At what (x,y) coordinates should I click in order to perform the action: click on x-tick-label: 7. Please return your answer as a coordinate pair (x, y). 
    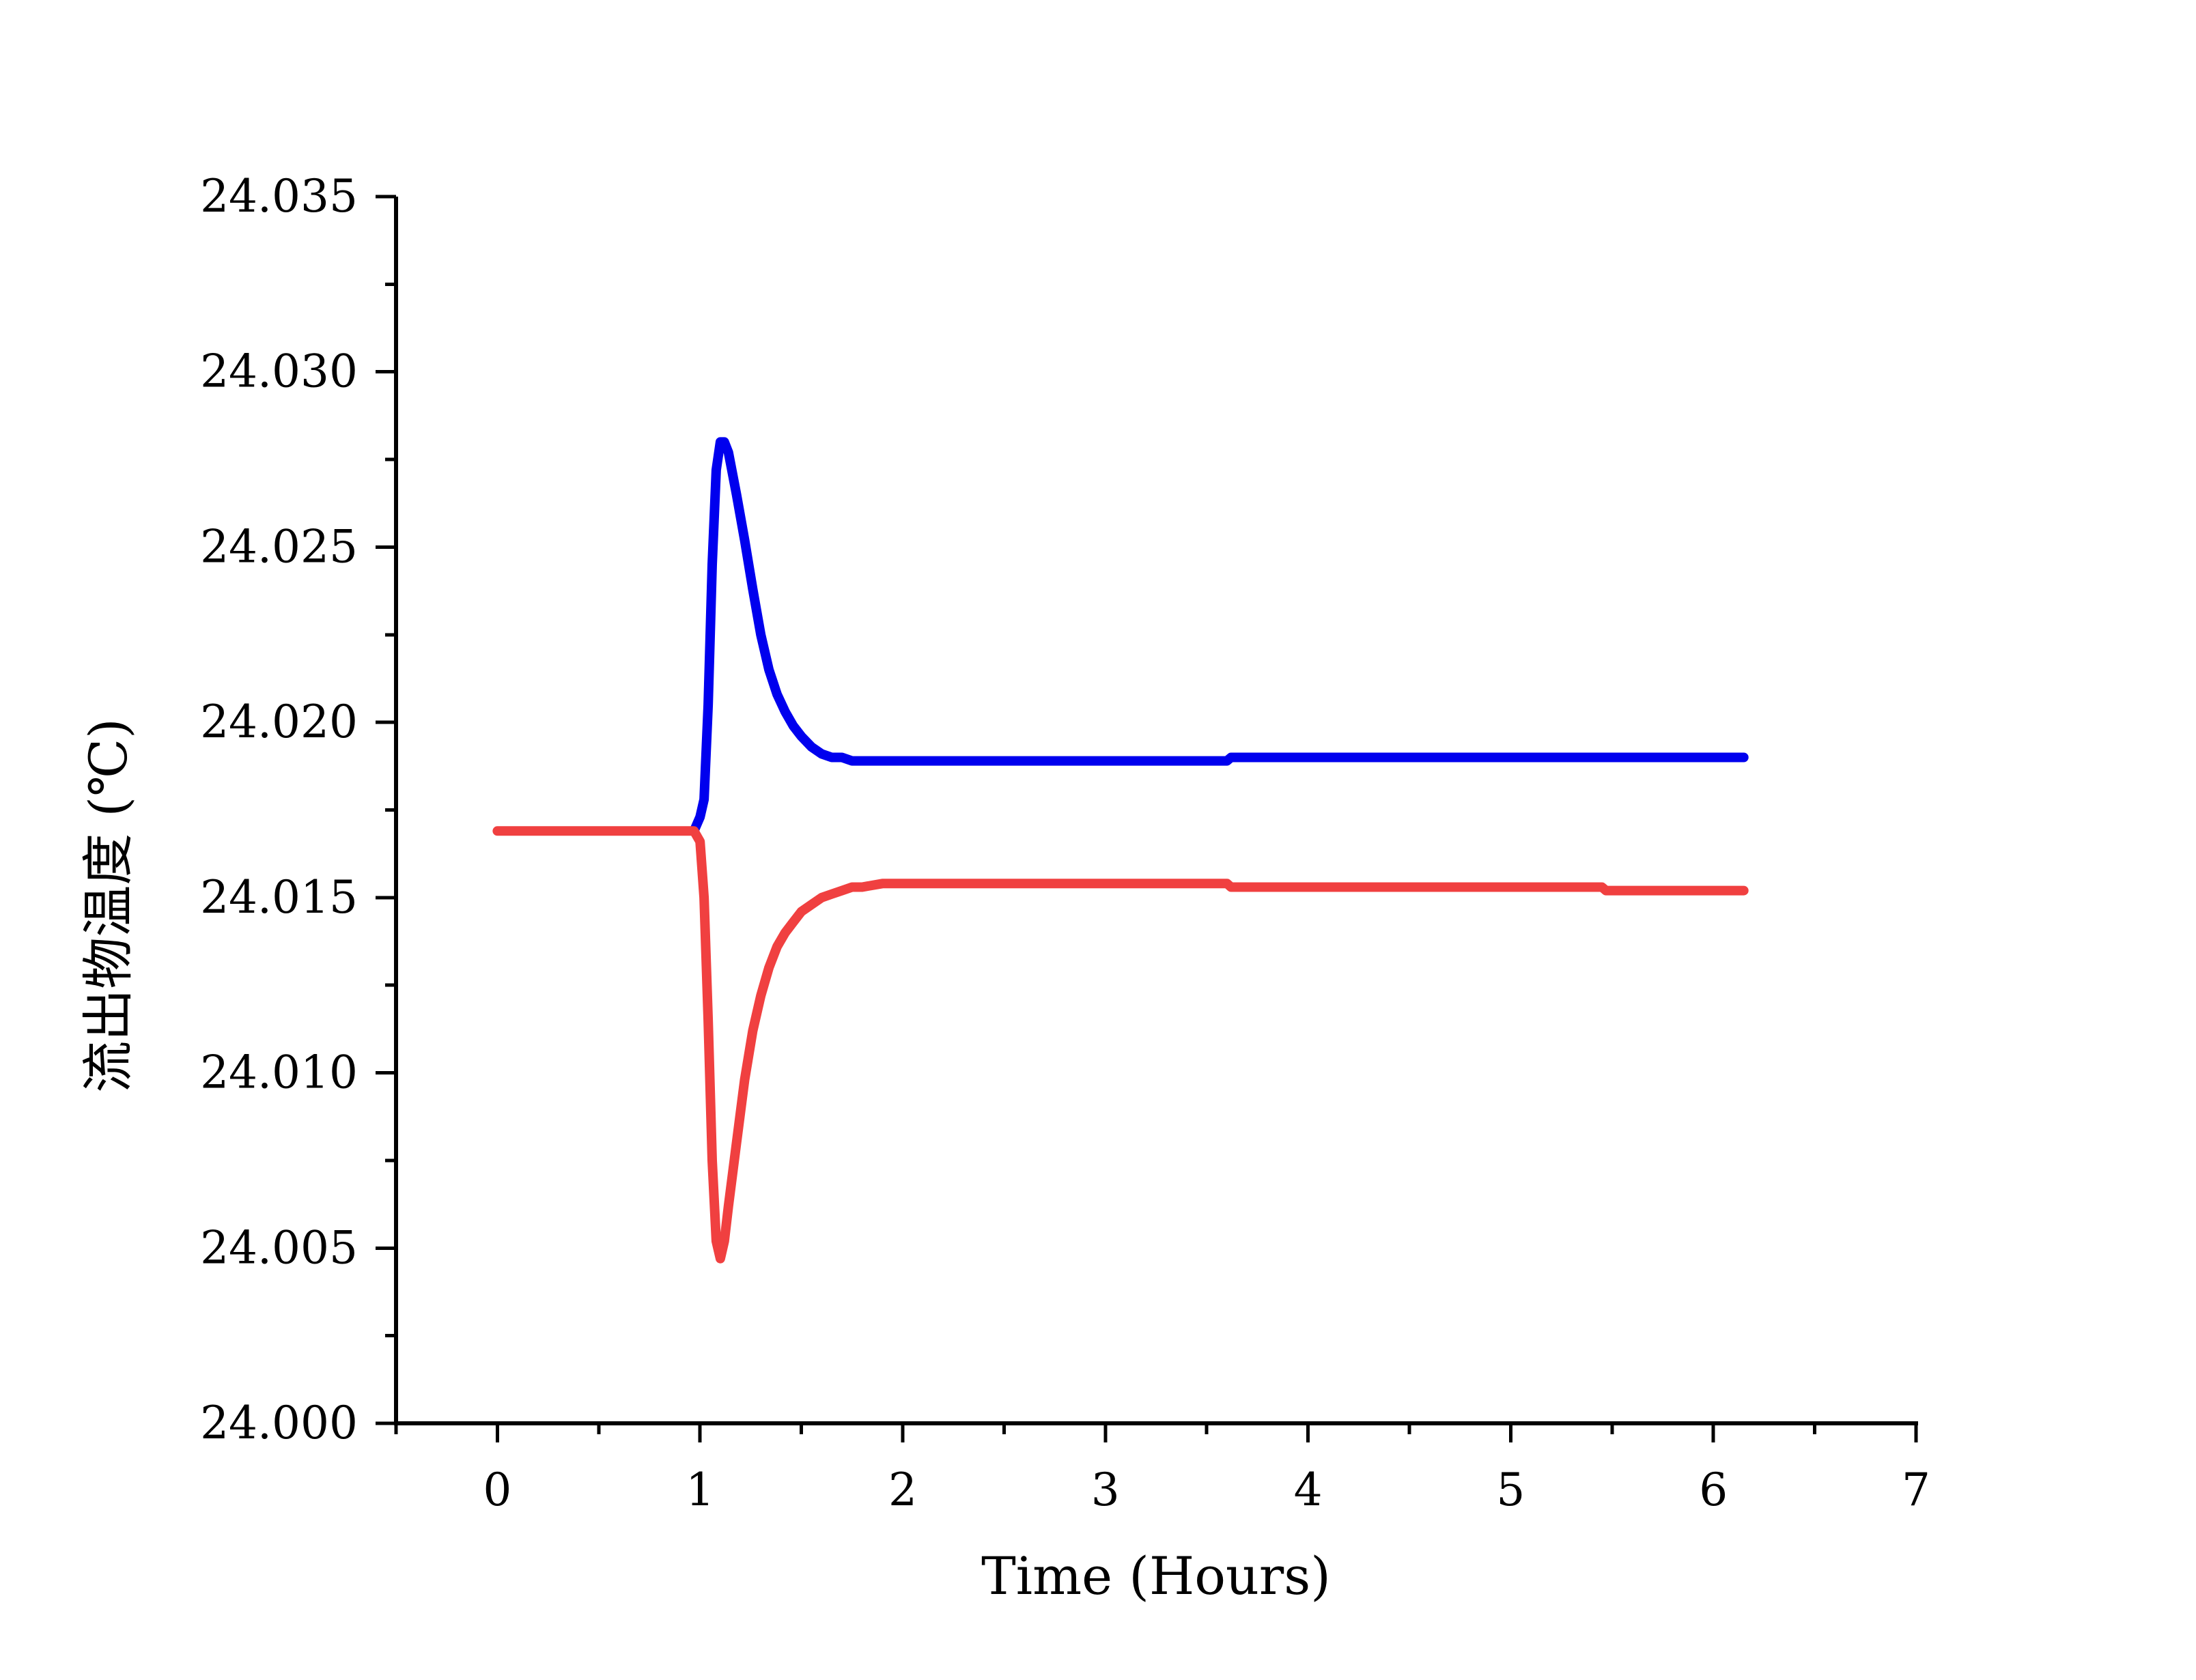
    Looking at the image, I should click on (1916, 1490).